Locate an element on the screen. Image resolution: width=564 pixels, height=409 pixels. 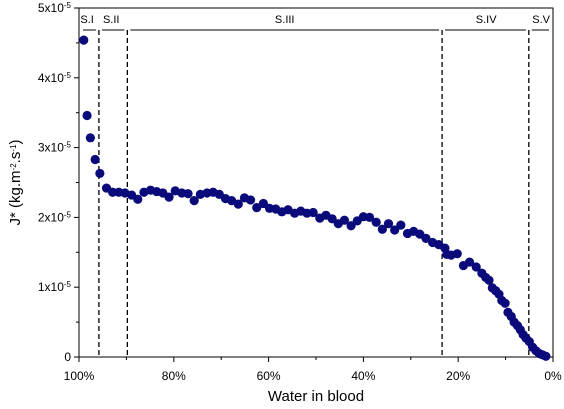
y-tick-label: 2x10⁻⁵ is located at coordinates (55, 217).